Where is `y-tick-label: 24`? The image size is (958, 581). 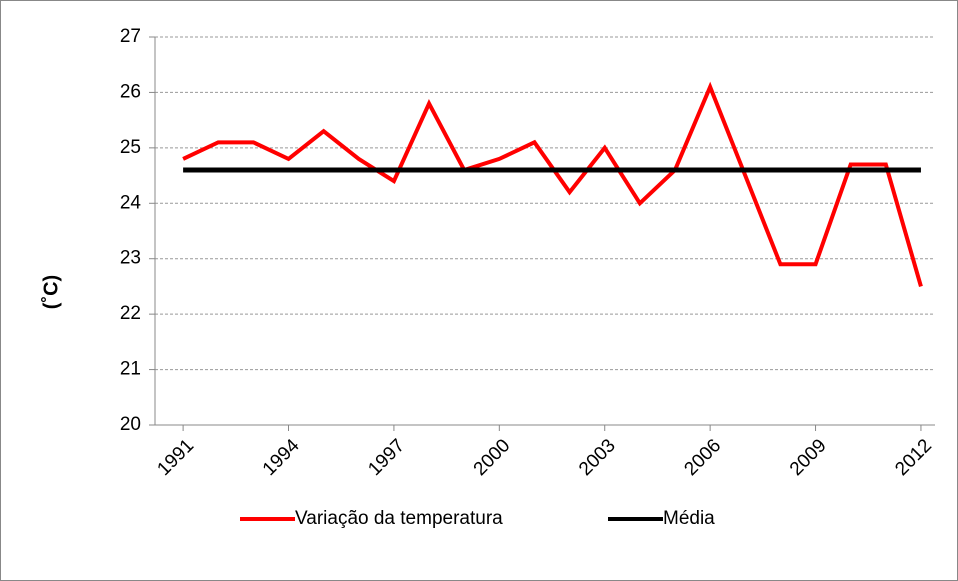 y-tick-label: 24 is located at coordinates (131, 202).